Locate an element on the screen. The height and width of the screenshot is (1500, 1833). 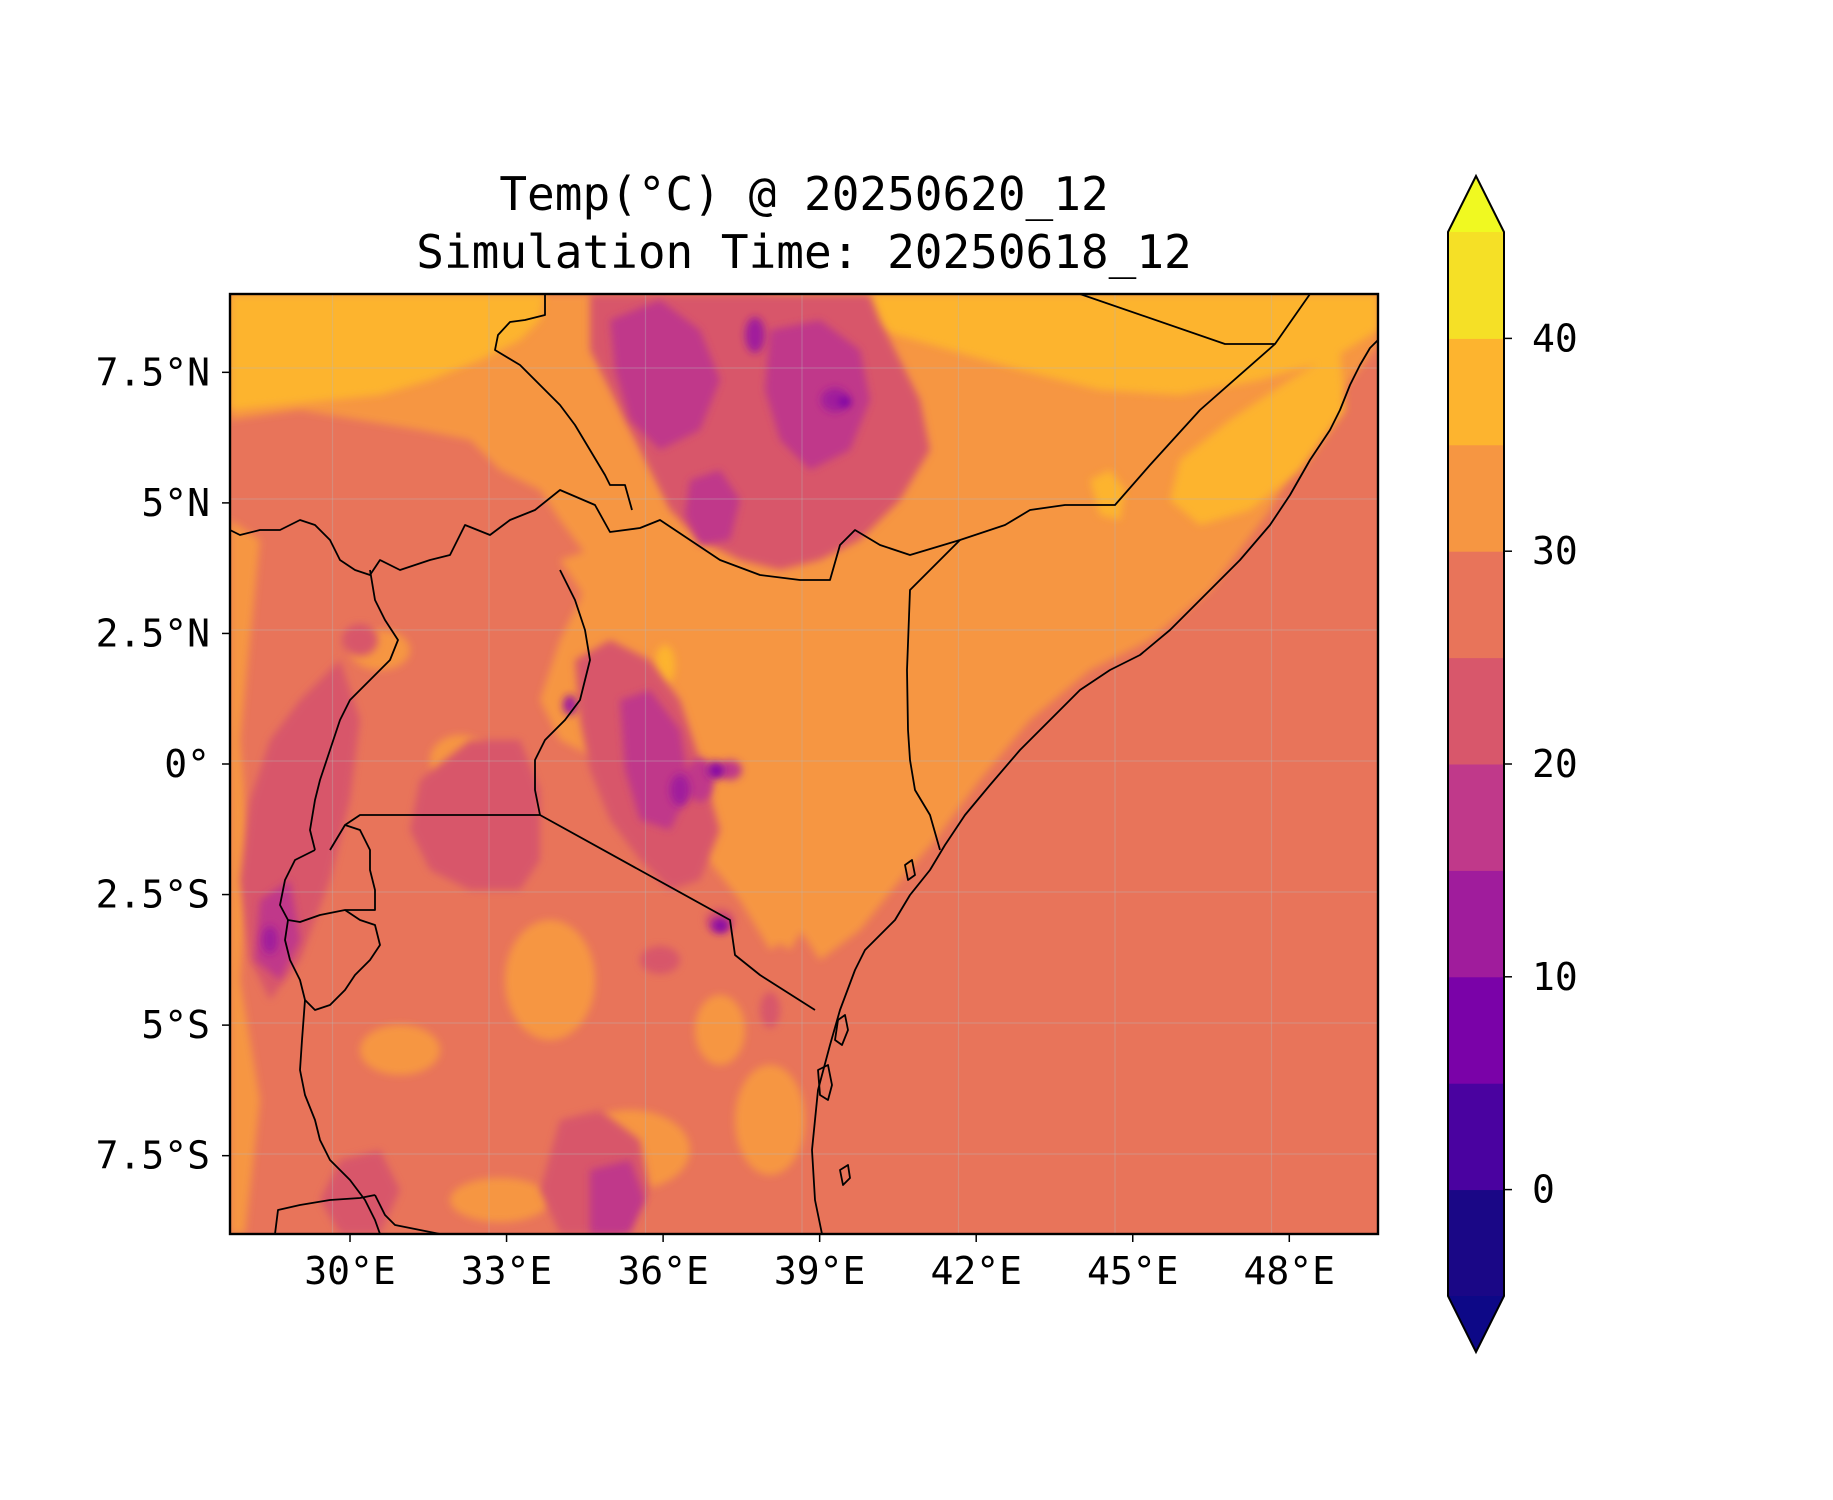
x-tick-label: 39°E is located at coordinates (820, 1271).